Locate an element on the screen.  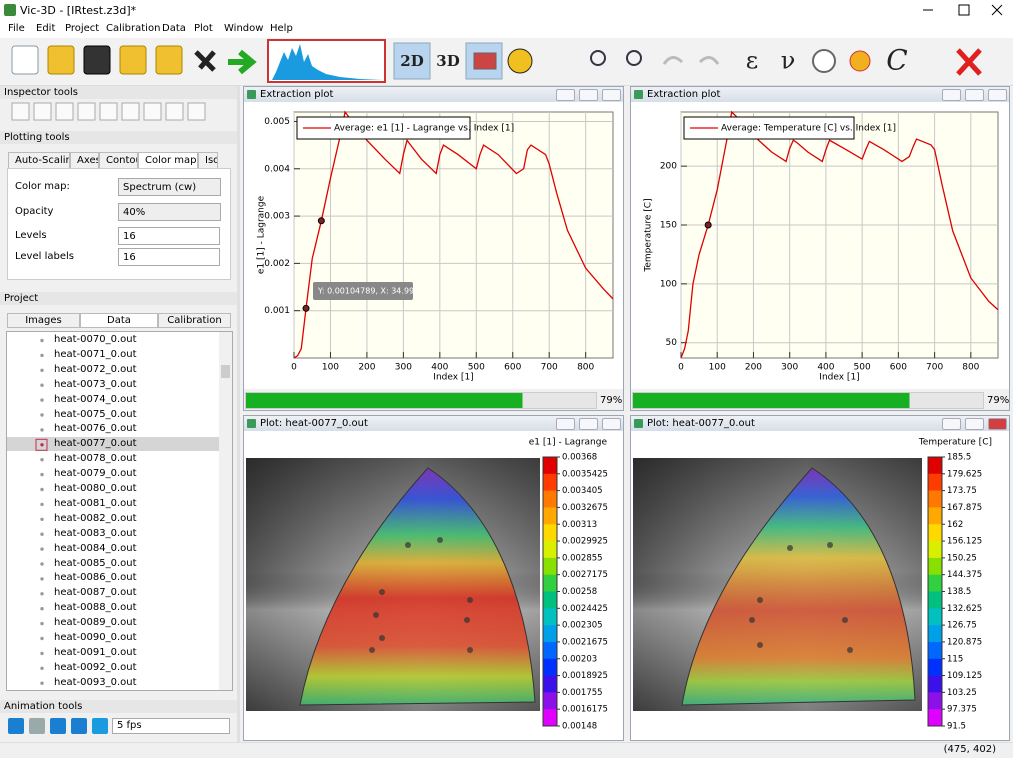
status-bar is located at coordinates (506, 750).